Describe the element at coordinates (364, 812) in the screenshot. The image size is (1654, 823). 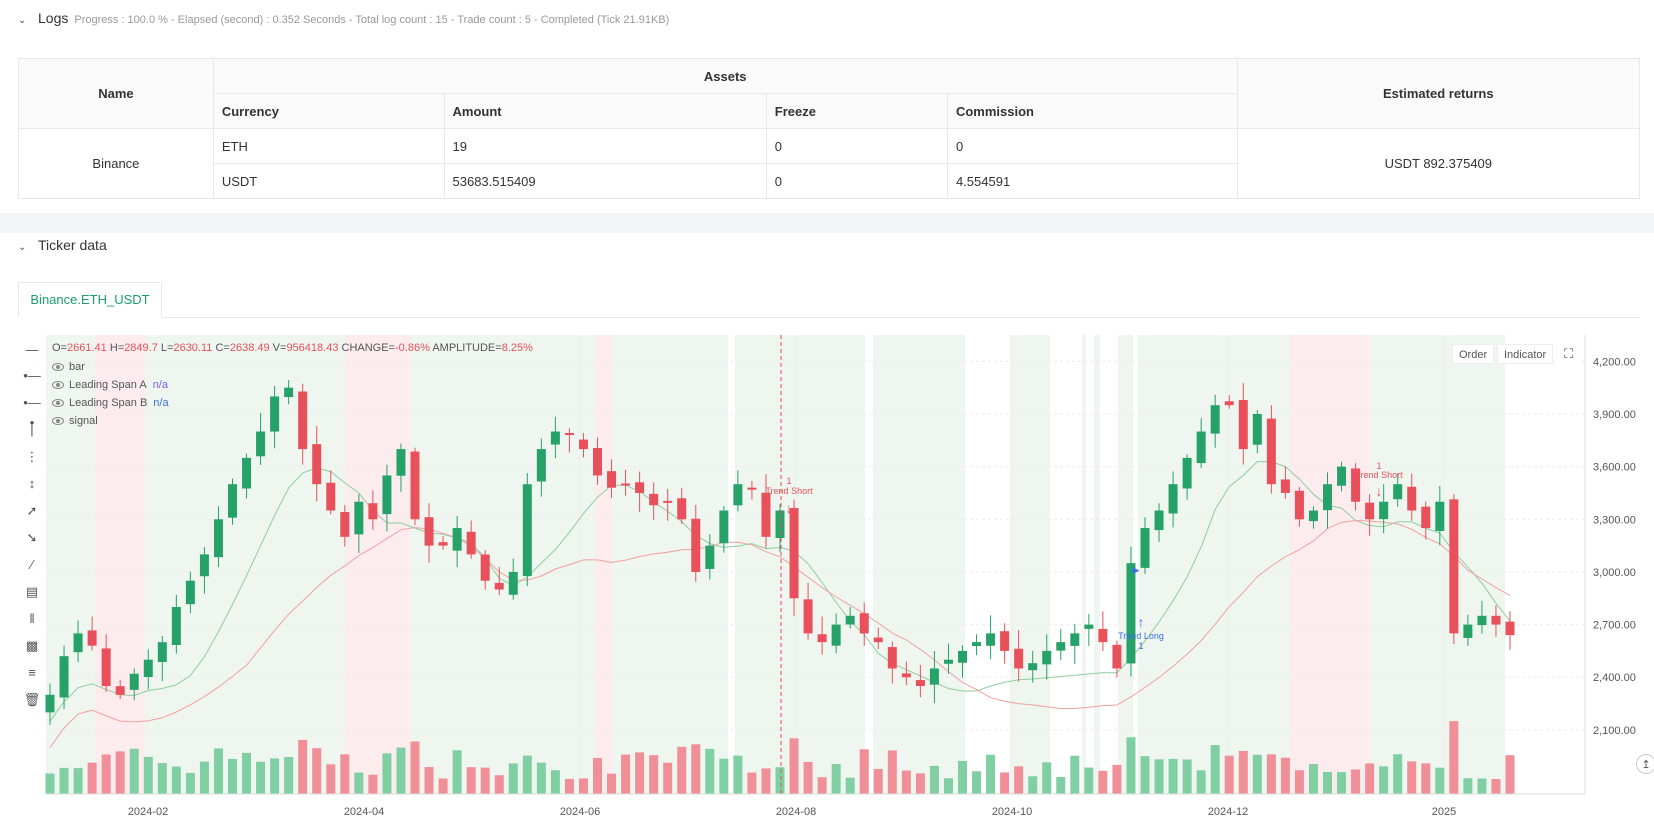
I see `x-tick-label: 2024-04` at that location.